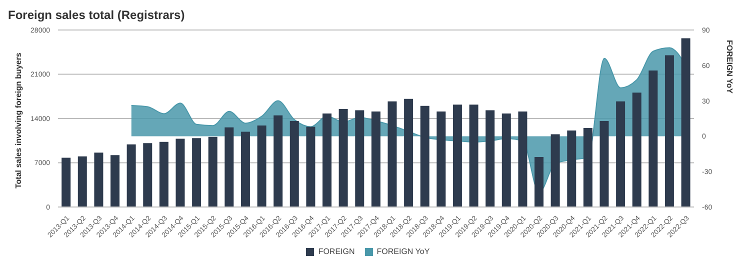 The image size is (750, 265). I want to click on y-axis-title: Total sales involving foreign buyers, so click(18, 120).